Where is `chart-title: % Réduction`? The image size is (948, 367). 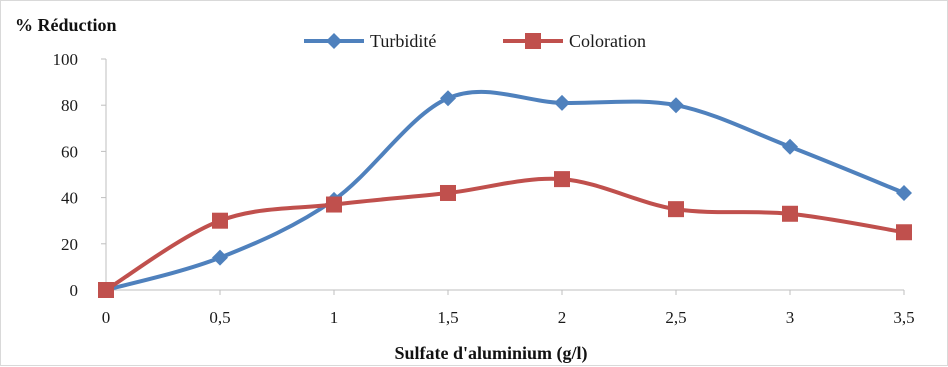
chart-title: % Réduction is located at coordinates (66, 25).